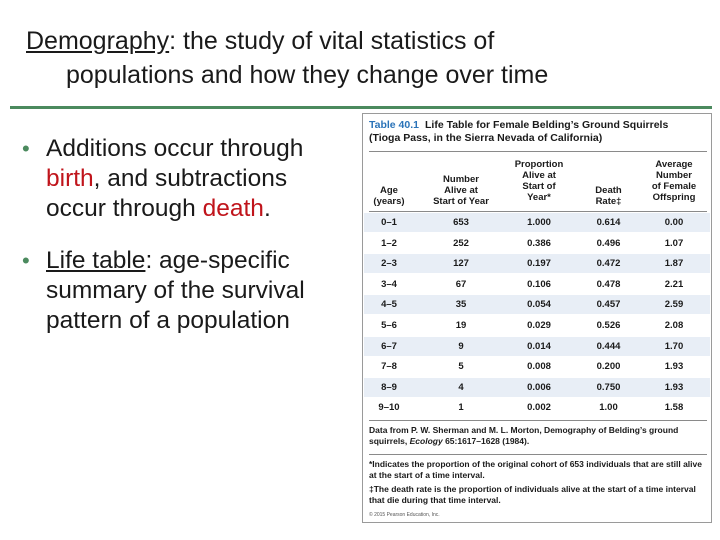  I want to click on table-number: Table 40.1, so click(394, 125).